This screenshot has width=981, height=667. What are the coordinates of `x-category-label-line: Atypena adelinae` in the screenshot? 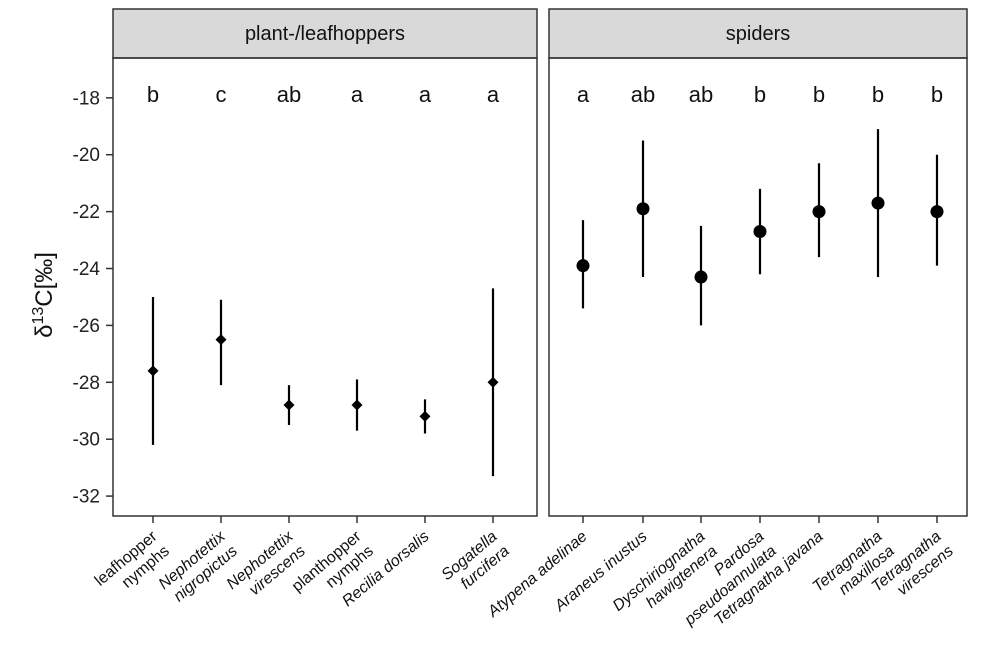 It's located at (537, 574).